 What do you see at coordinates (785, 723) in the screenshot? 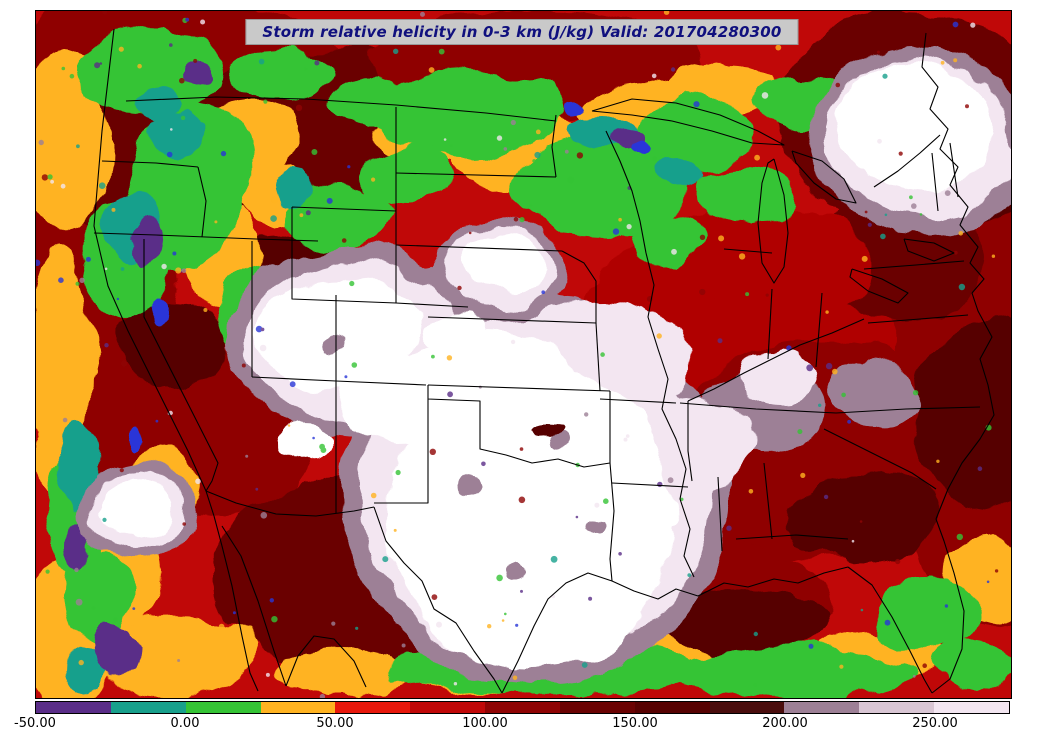
I see `colorbar-tick-label: 200.00` at bounding box center [785, 723].